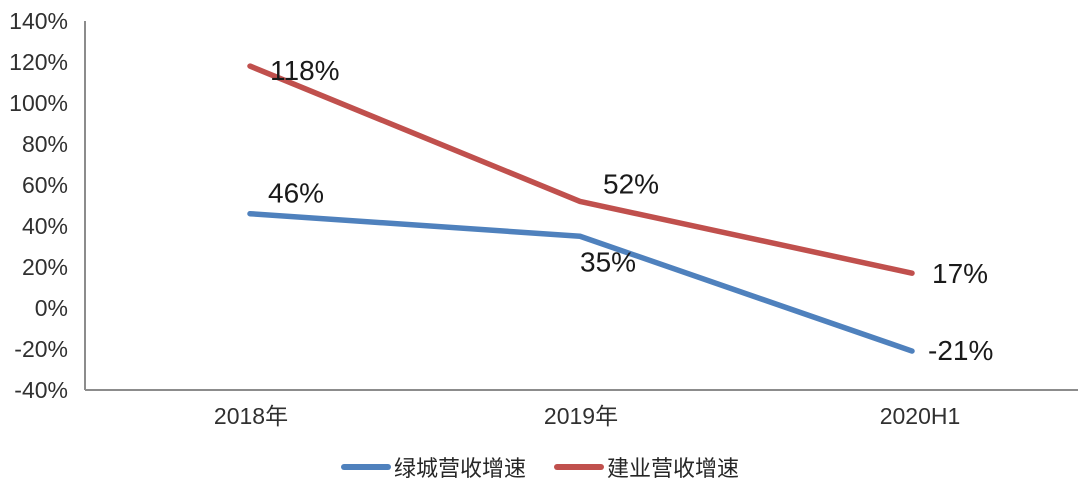 This screenshot has height=489, width=1080. What do you see at coordinates (581, 416) in the screenshot?
I see `x-tick-label: 2019年` at bounding box center [581, 416].